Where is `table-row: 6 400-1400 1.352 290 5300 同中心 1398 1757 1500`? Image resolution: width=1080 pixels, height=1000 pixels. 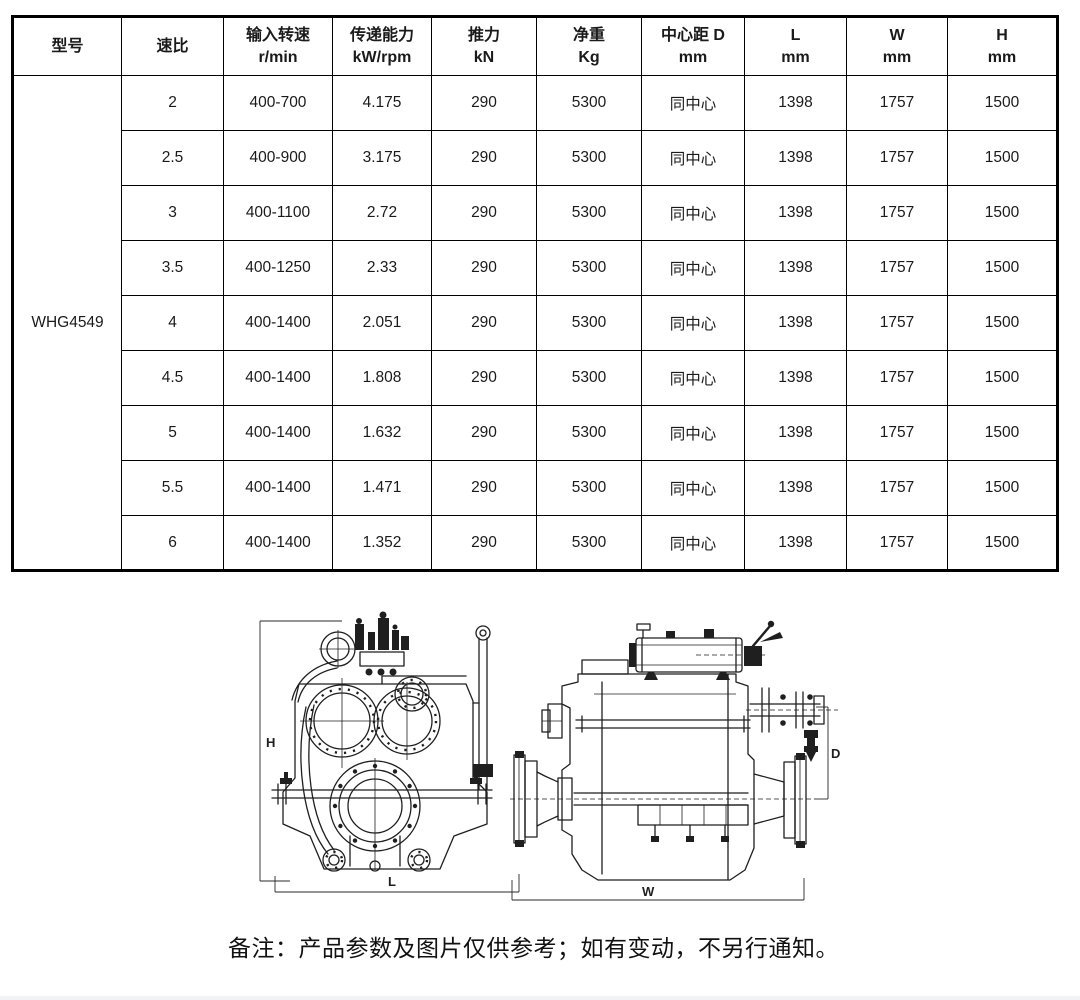
table-row: 6 400-1400 1.352 290 5300 同中心 1398 1757 1500 is located at coordinates (535, 543).